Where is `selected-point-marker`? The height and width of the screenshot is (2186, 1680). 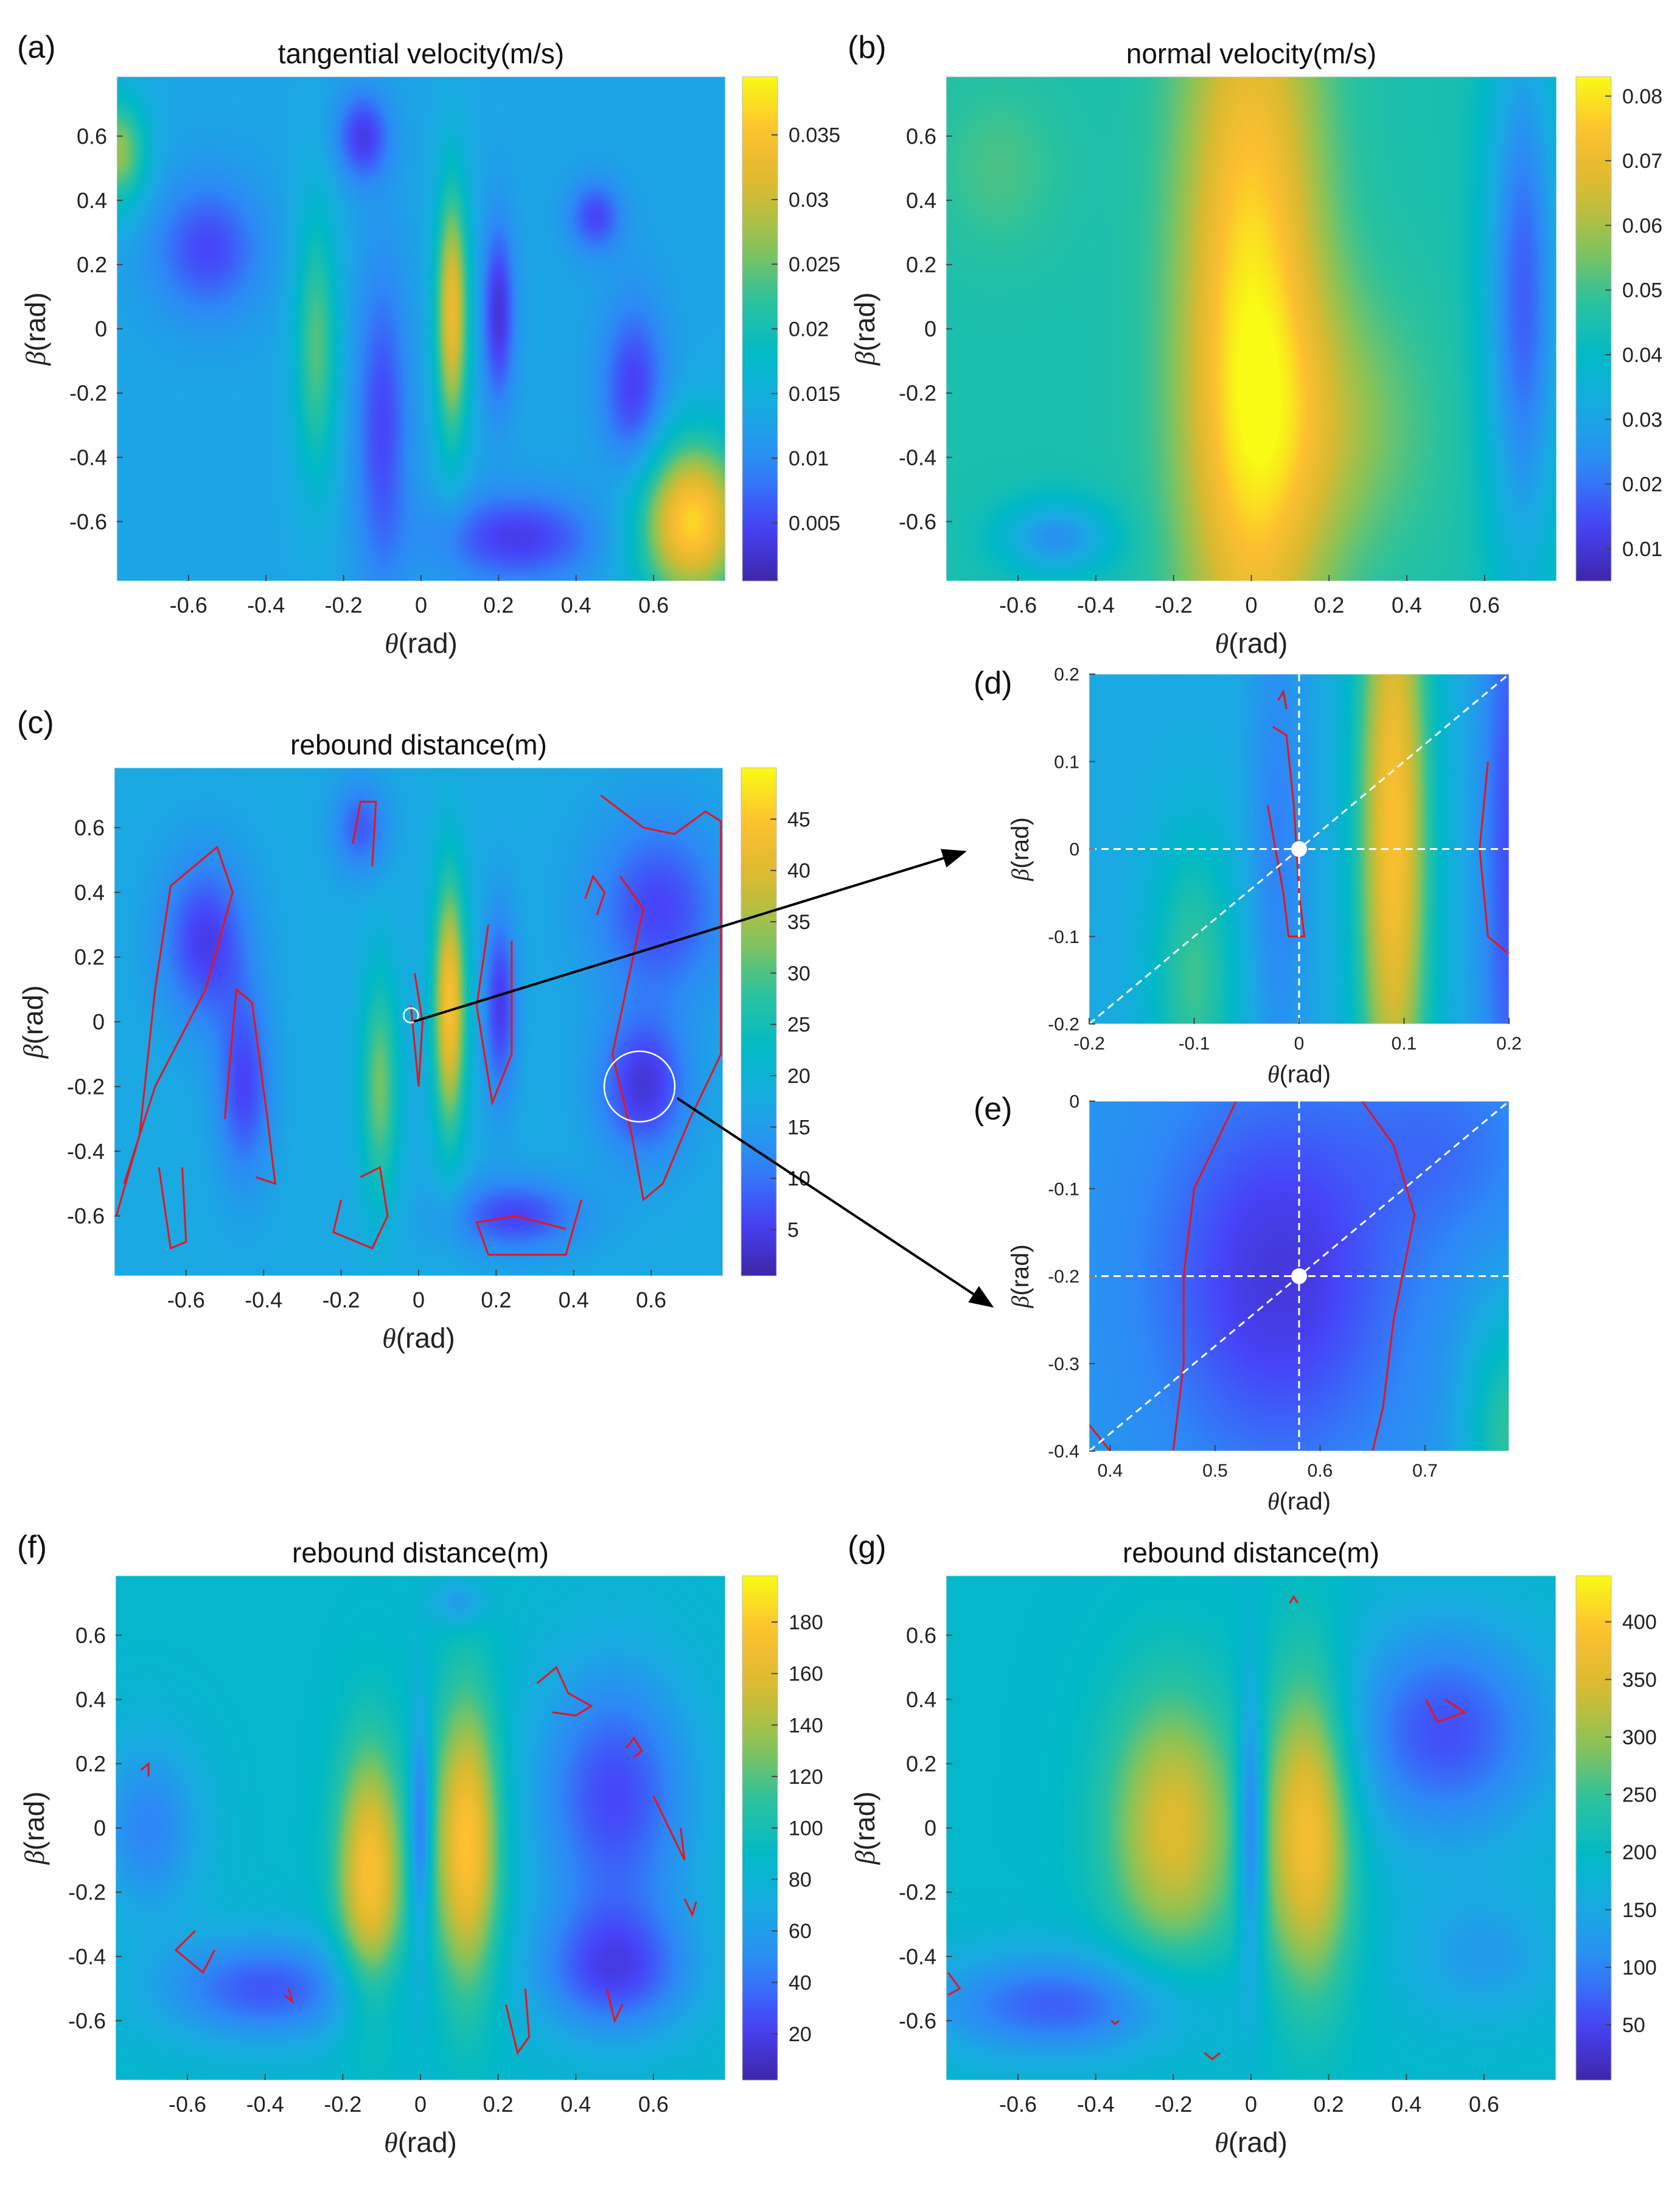 selected-point-marker is located at coordinates (1299, 1276).